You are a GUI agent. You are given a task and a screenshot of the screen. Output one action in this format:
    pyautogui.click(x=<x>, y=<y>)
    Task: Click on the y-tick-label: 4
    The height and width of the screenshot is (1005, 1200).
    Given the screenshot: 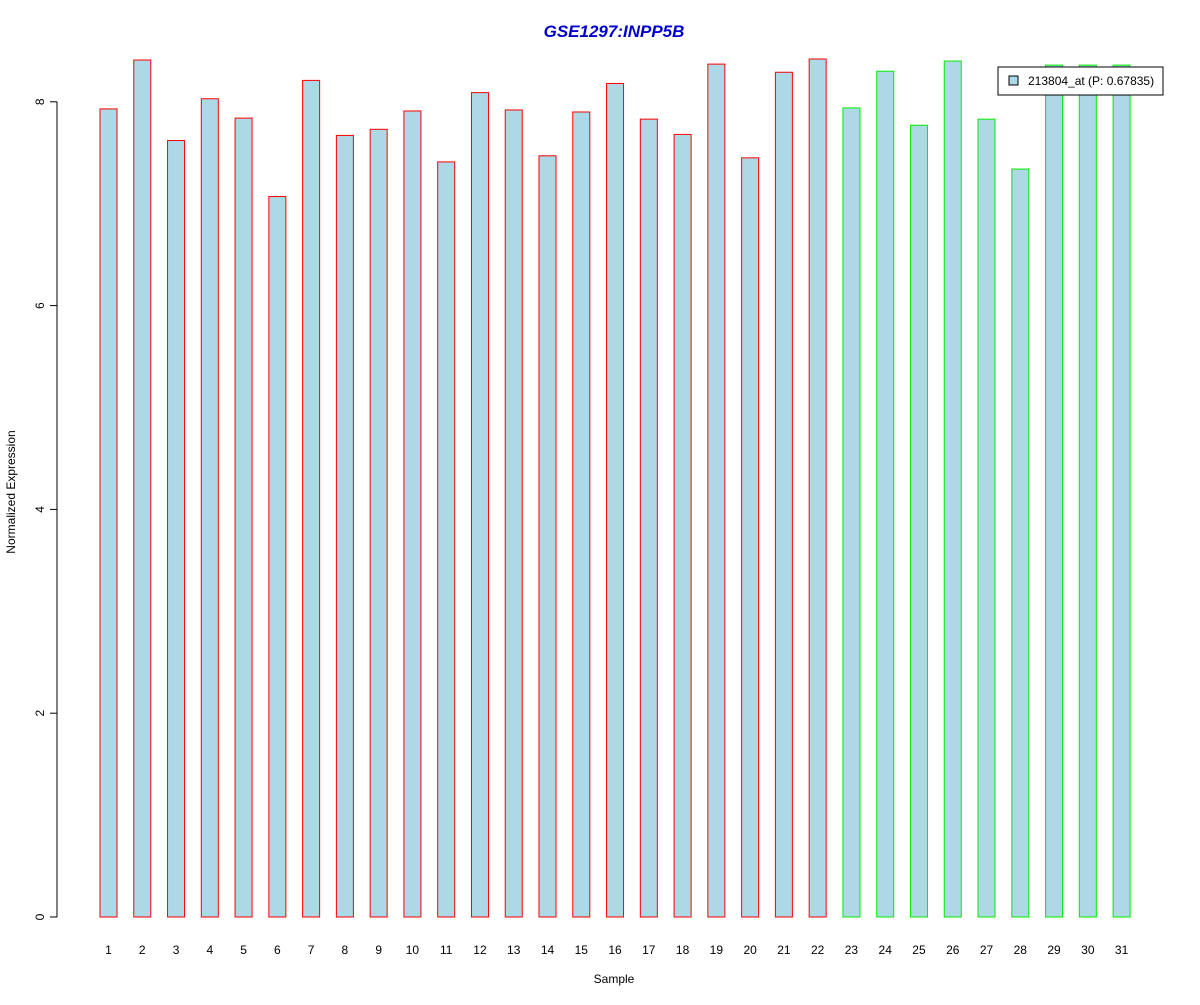 What is the action you would take?
    pyautogui.click(x=40, y=509)
    